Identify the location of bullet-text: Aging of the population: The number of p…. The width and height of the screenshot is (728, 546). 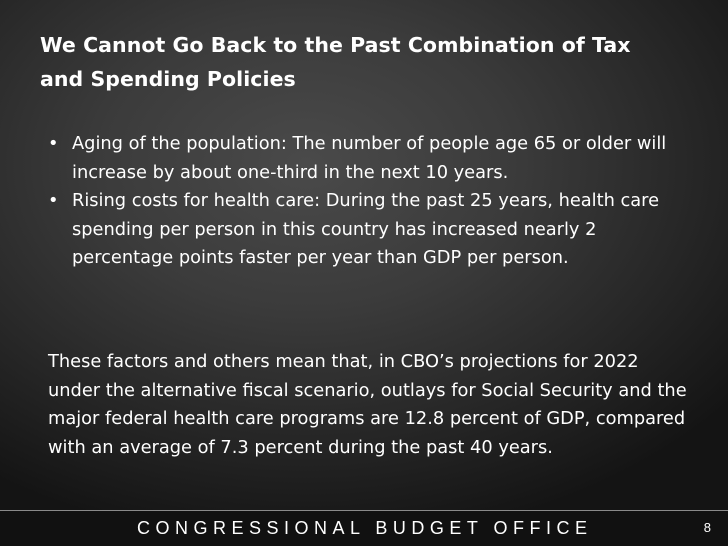
(369, 158).